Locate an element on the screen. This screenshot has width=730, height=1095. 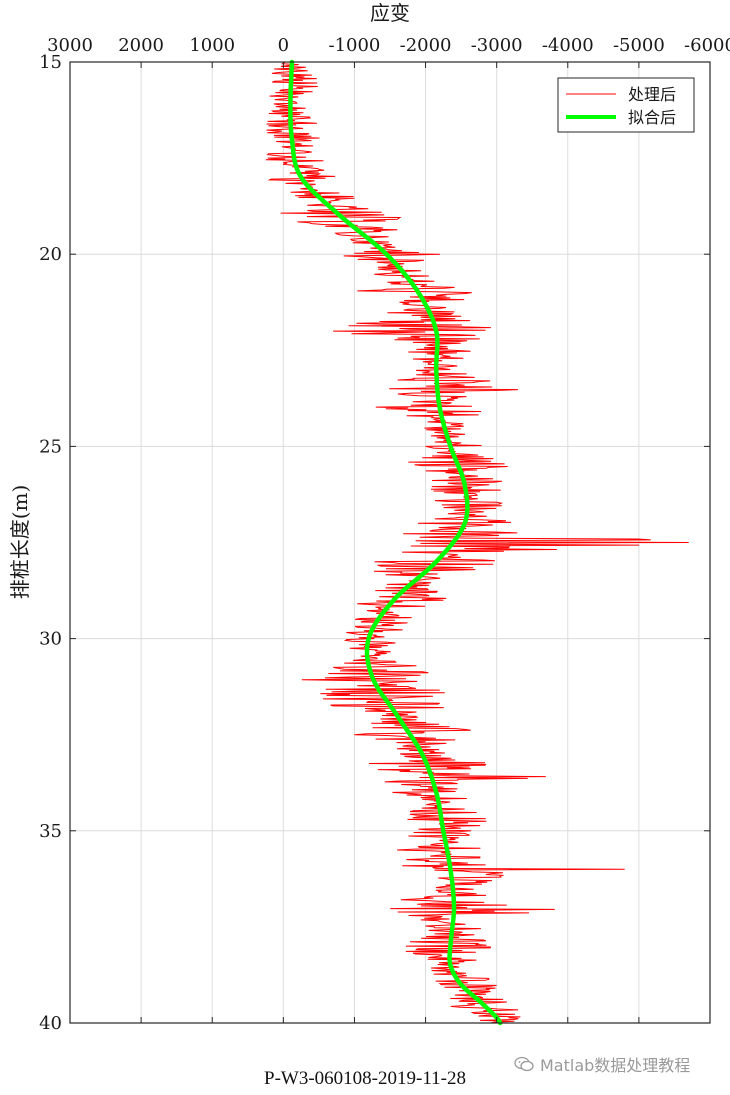
y-tick-label: 35 is located at coordinates (50, 831).